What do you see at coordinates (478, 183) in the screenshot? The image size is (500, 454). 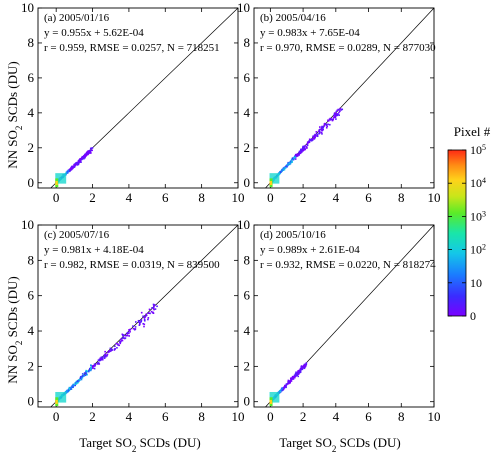 I see `colorbar-tick-label: 10⁴` at bounding box center [478, 183].